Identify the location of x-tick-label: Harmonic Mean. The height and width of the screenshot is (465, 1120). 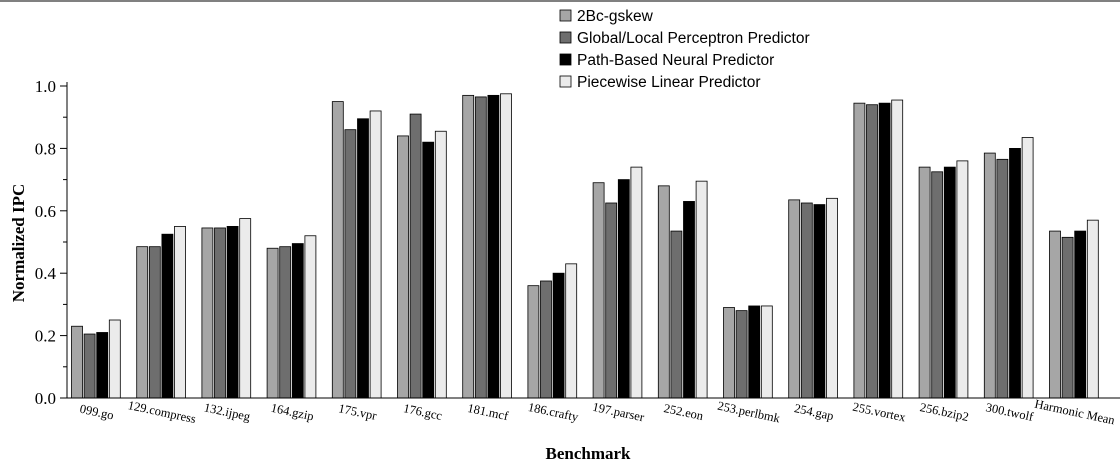
(1074, 412).